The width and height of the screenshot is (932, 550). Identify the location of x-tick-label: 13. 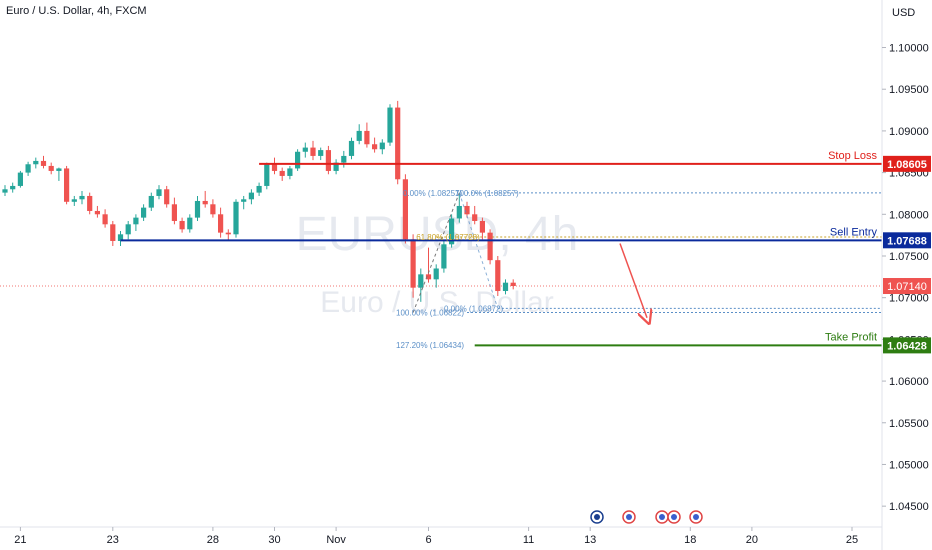
(590, 540).